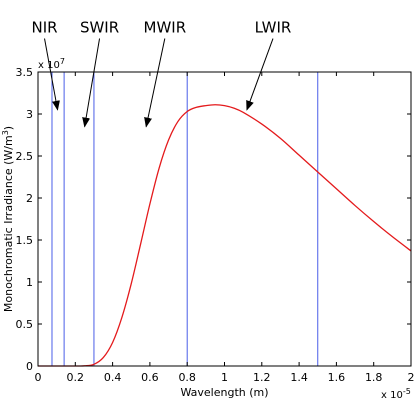  Describe the element at coordinates (8, 223) in the screenshot. I see `y-axis-label-main: Monochromatic Irradiance (W/m` at that location.